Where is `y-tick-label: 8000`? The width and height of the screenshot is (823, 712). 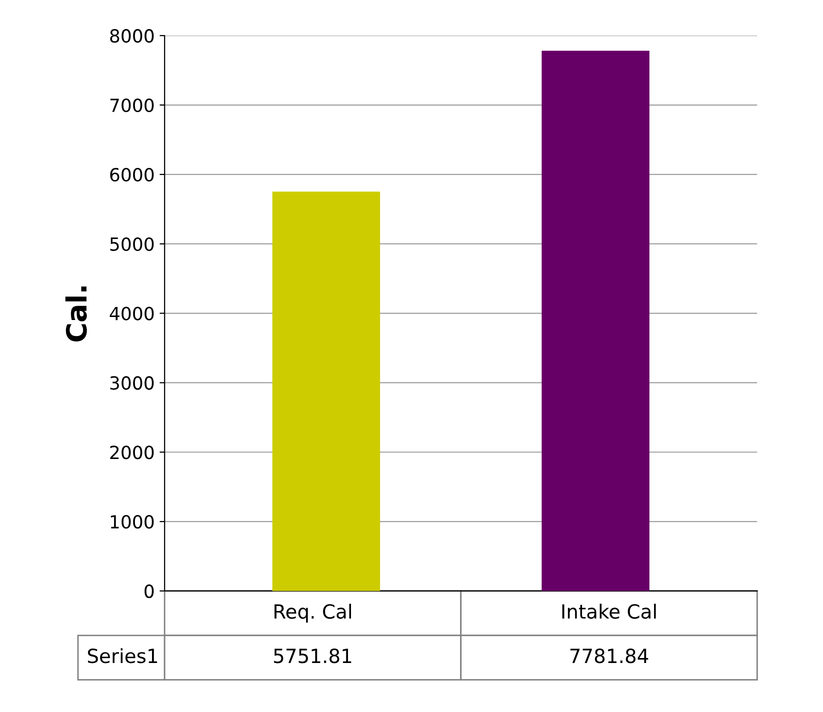
y-tick-label: 8000 is located at coordinates (132, 36).